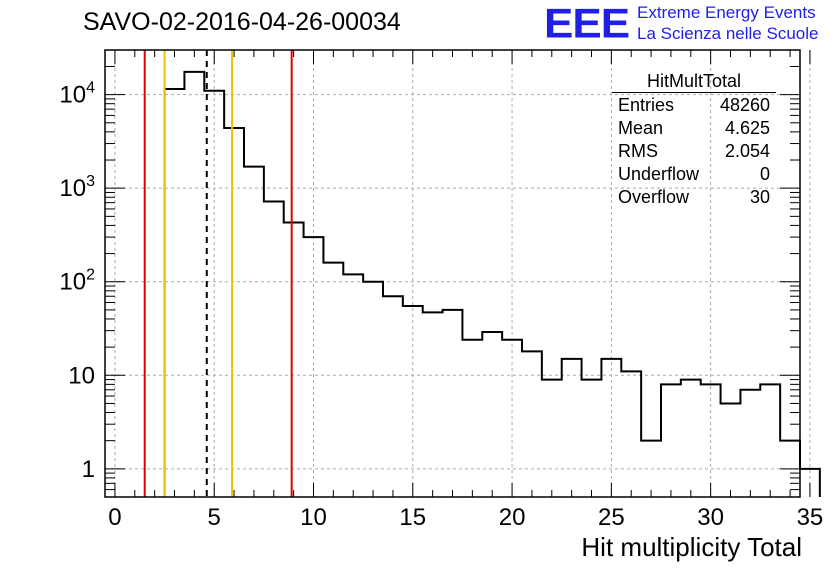  What do you see at coordinates (77, 187) in the screenshot?
I see `y-tick-label: 10³` at bounding box center [77, 187].